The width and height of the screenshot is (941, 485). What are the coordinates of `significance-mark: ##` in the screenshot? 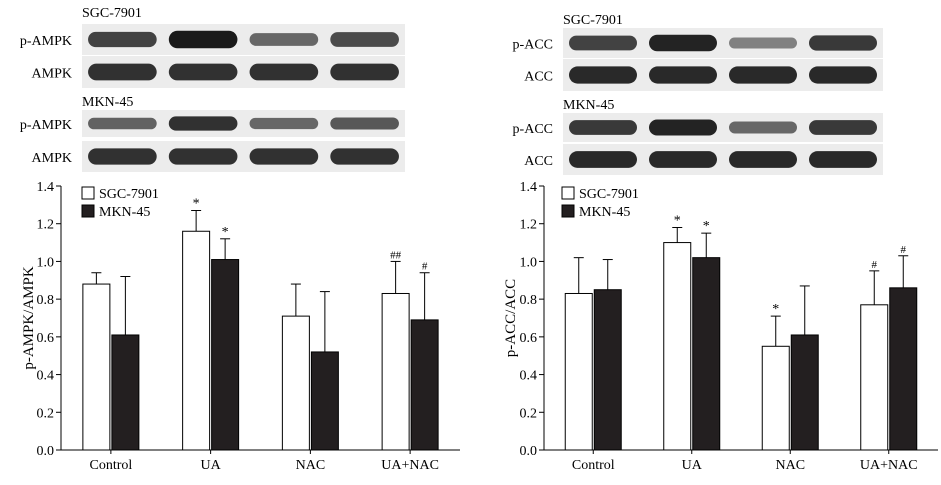 It's located at (396, 255).